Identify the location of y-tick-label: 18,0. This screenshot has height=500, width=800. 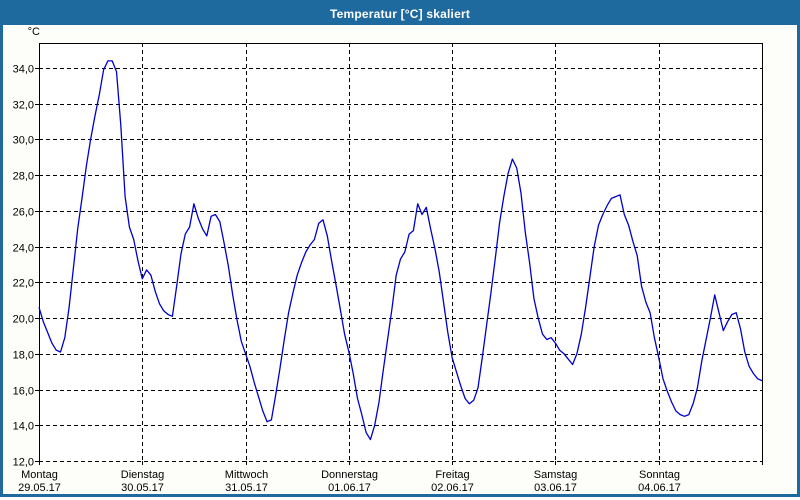
(23, 356).